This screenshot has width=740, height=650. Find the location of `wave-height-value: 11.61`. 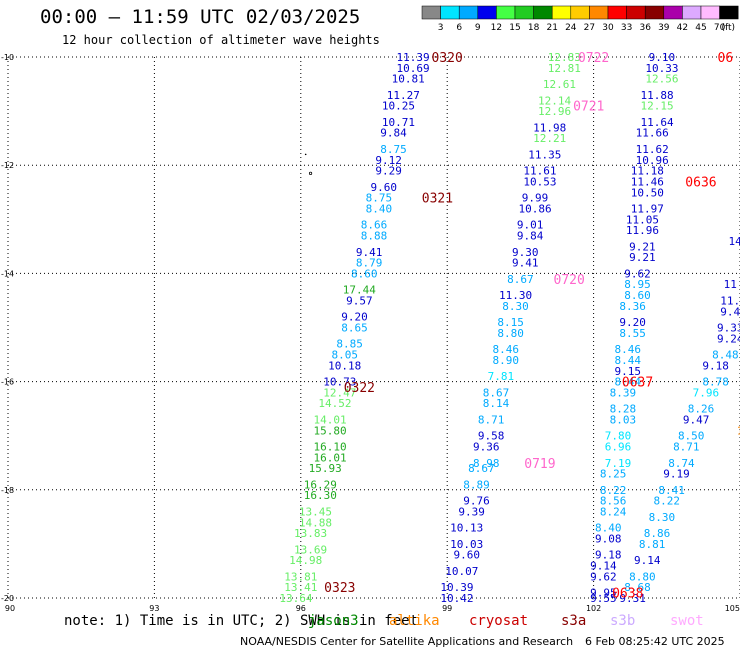

wave-height-value: 11.61 is located at coordinates (539, 171).